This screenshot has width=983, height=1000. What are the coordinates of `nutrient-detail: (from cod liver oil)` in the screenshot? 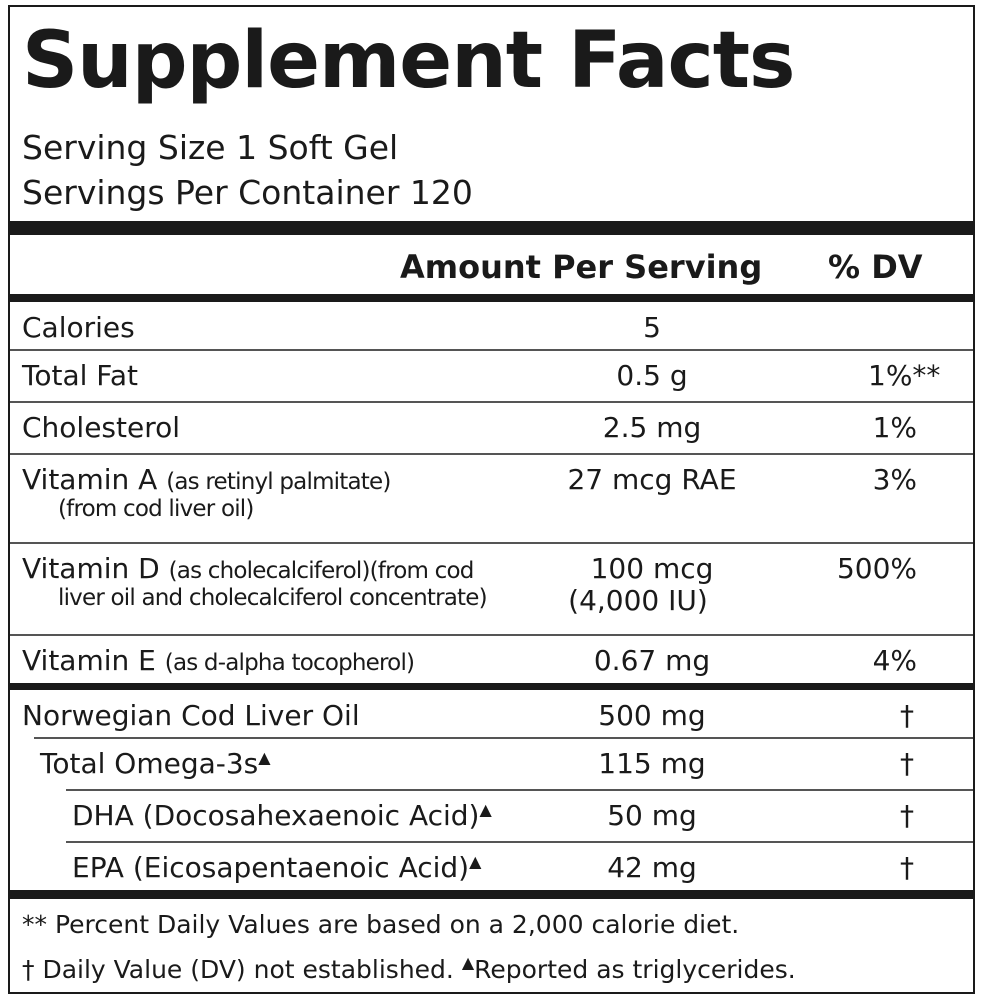 It's located at (156, 509).